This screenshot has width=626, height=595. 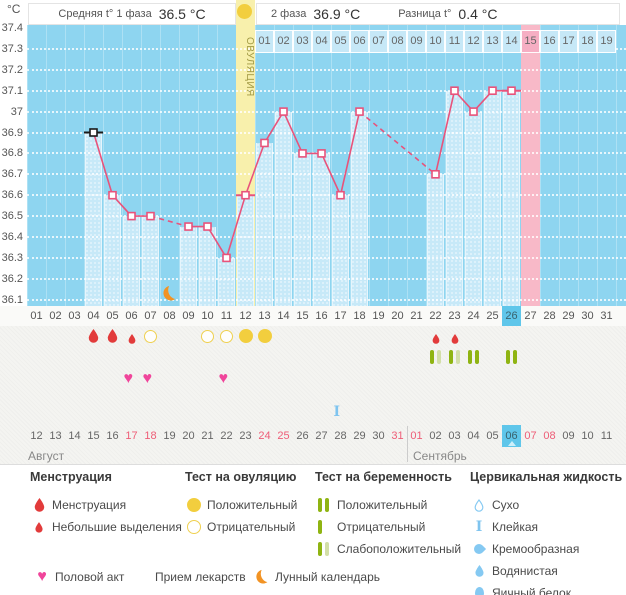 What do you see at coordinates (302, 41) in the screenshot?
I see `dpo-cell: 03` at bounding box center [302, 41].